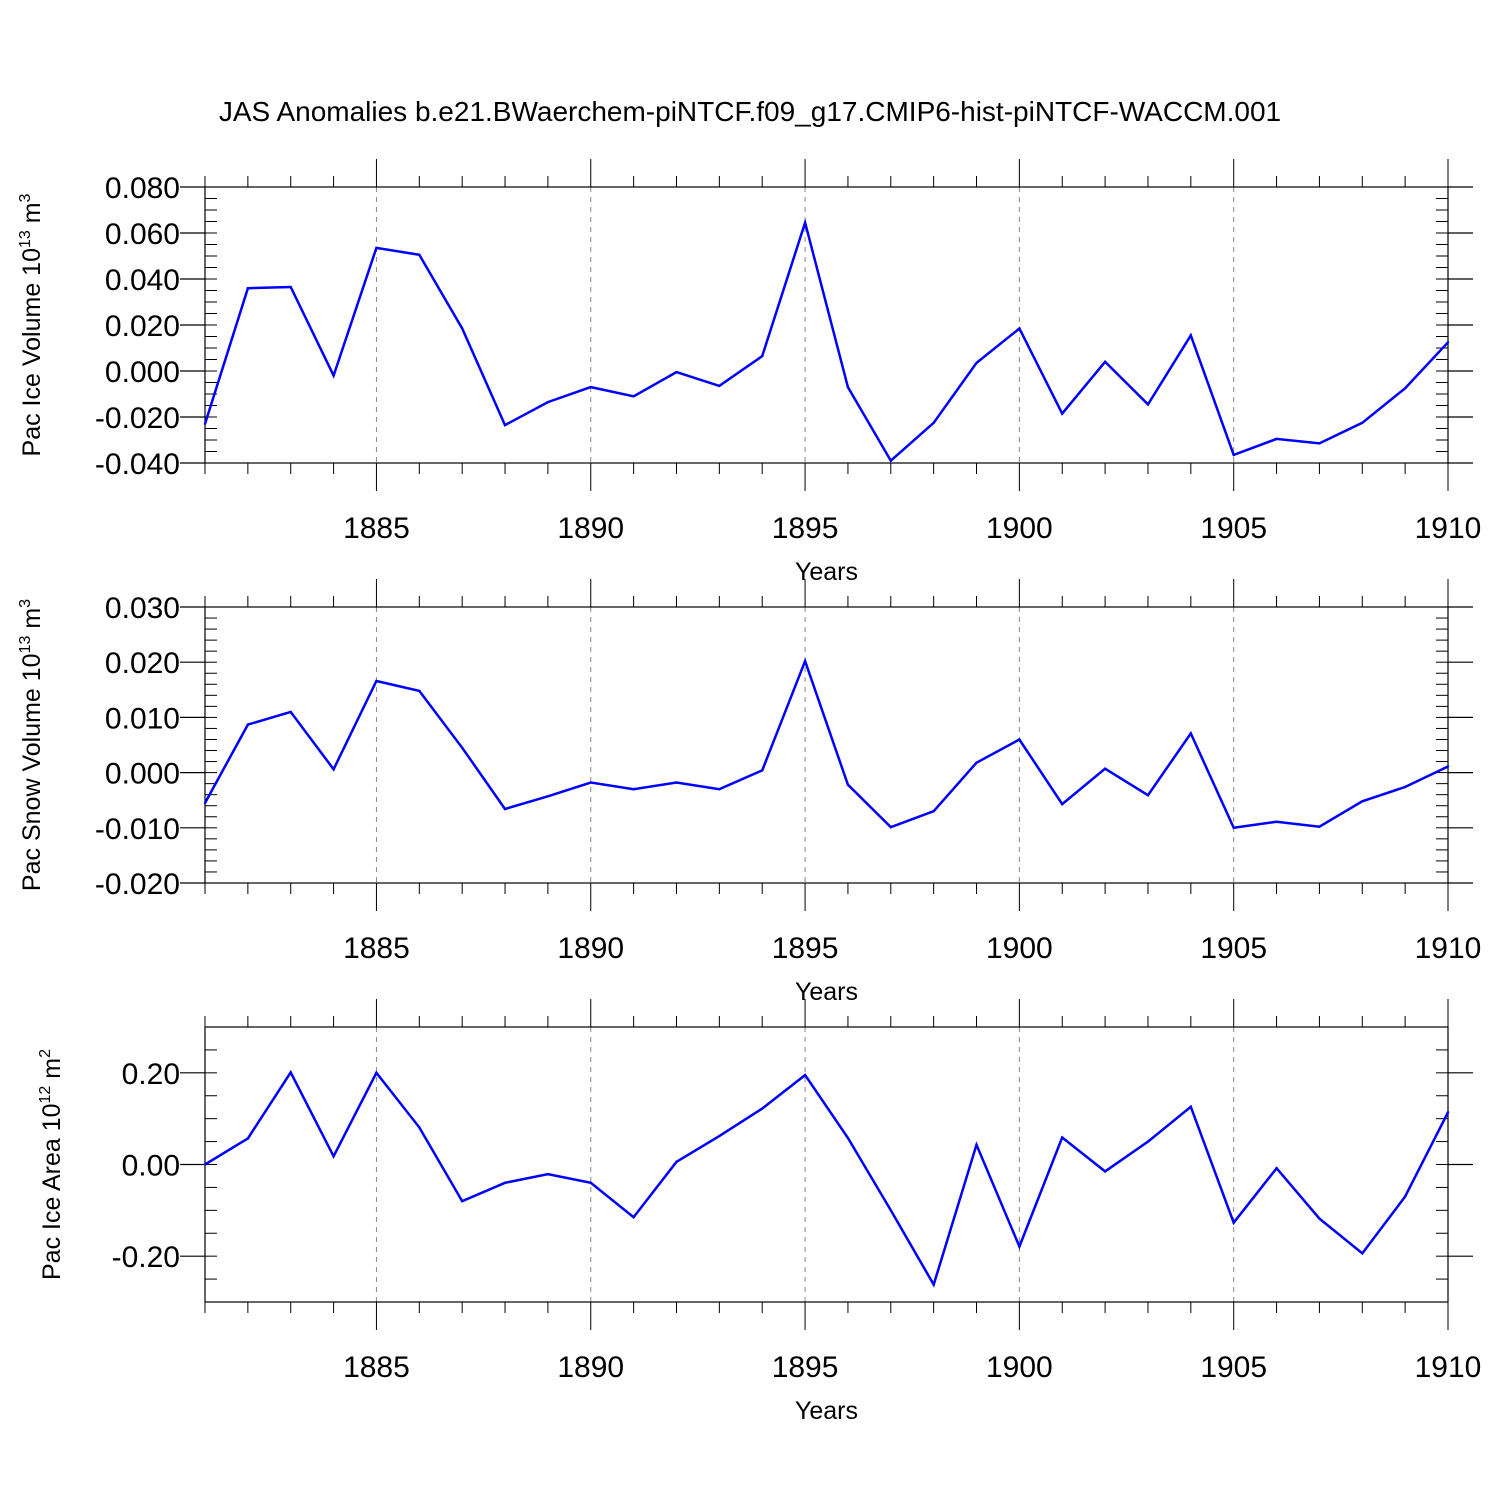  I want to click on y-tick-label: 0.000, so click(142, 774).